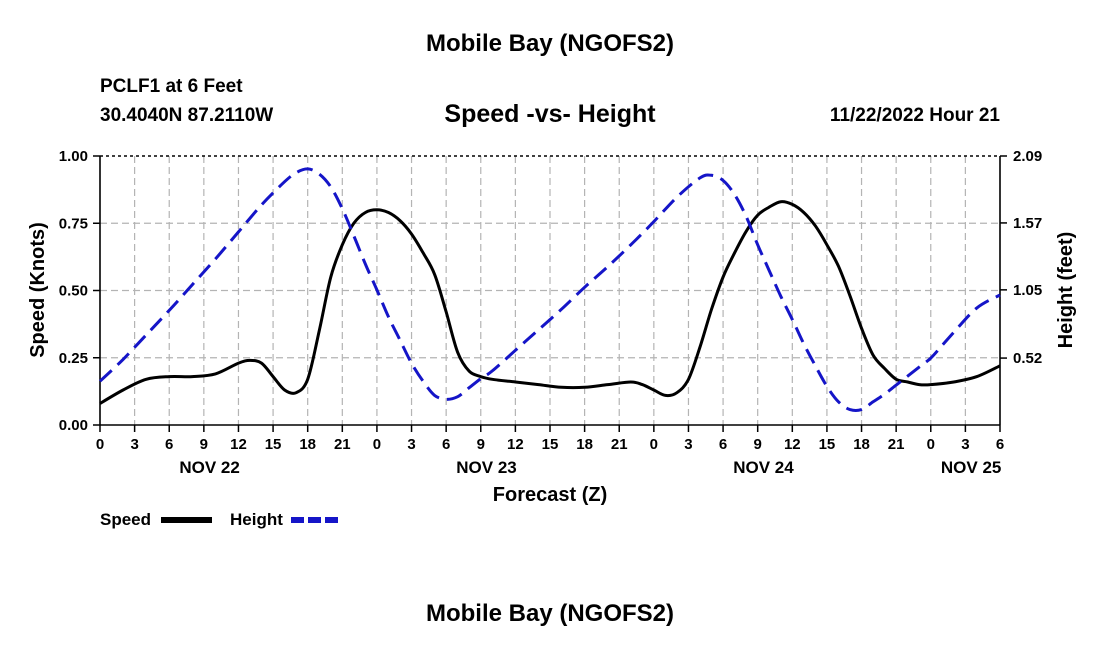 The image size is (1100, 650). I want to click on y2-tick-label: 1.57, so click(1027, 223).